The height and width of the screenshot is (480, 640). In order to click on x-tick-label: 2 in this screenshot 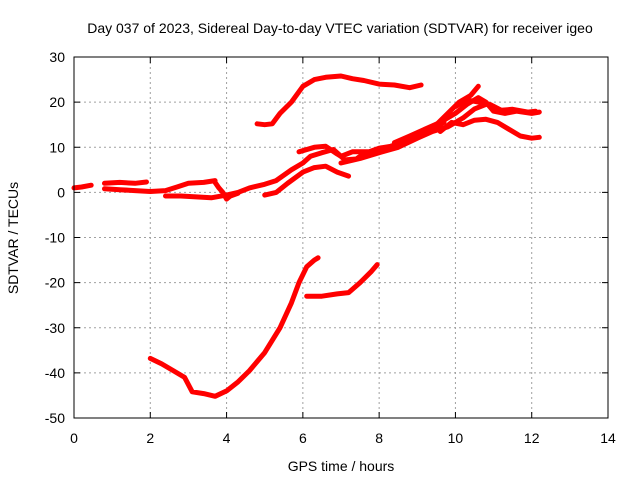, I will do `click(150, 438)`.